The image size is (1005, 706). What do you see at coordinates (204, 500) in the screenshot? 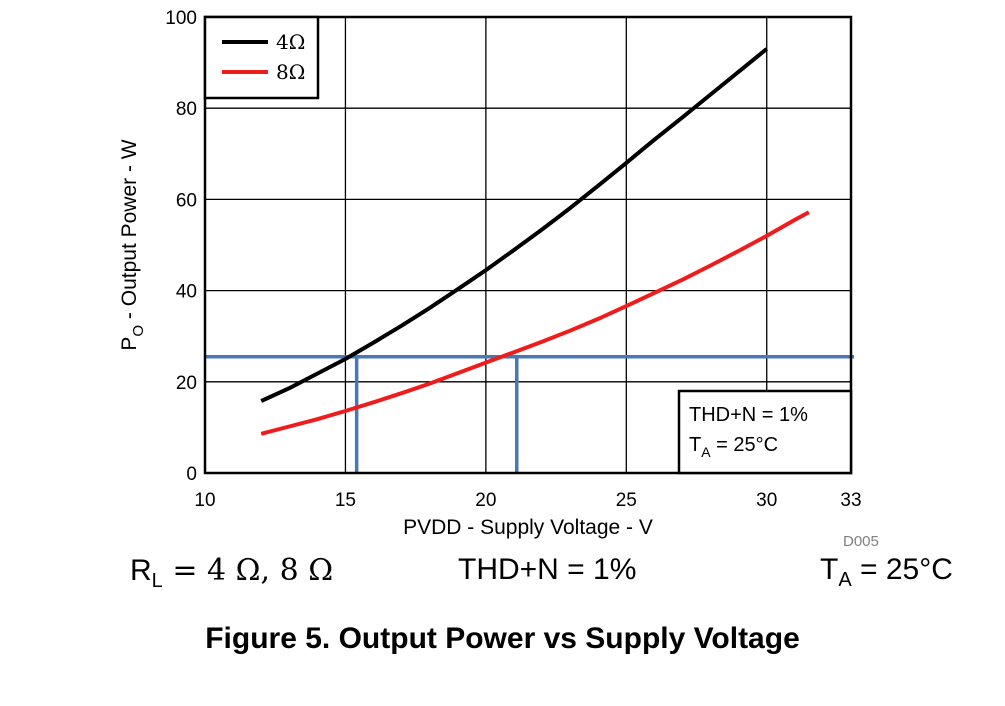
I see `x-tick-label: 10` at bounding box center [204, 500].